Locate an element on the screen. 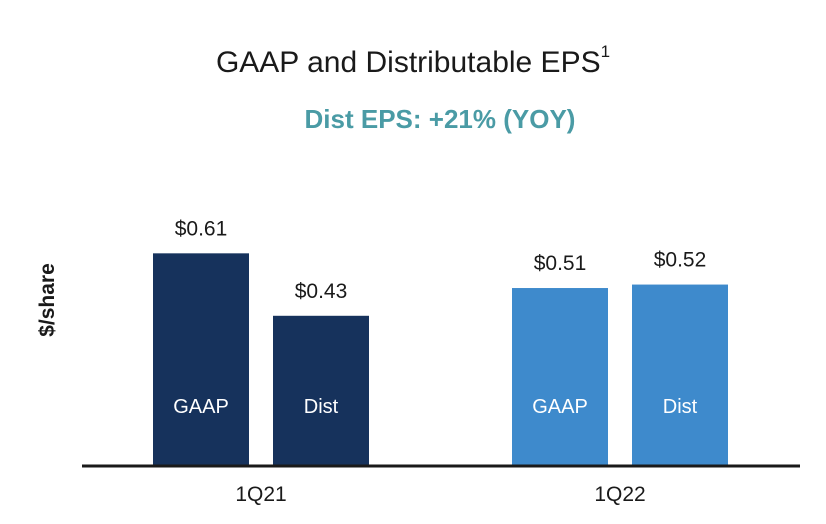 The image size is (826, 524). x-tick-label-1q22: 1Q22 is located at coordinates (619, 494).